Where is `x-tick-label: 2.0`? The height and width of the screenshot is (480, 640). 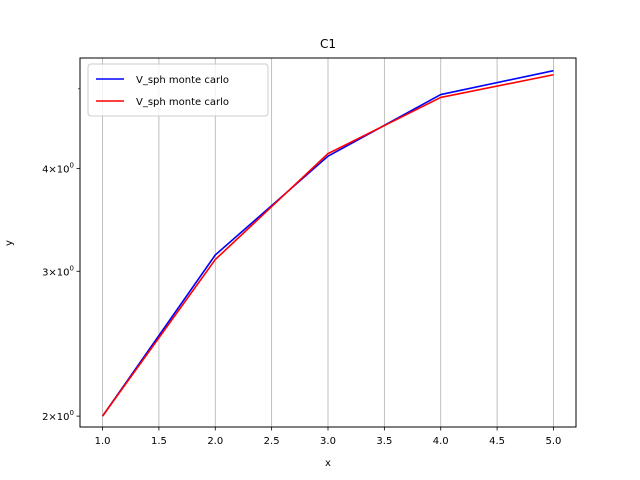 x-tick-label: 2.0 is located at coordinates (215, 441).